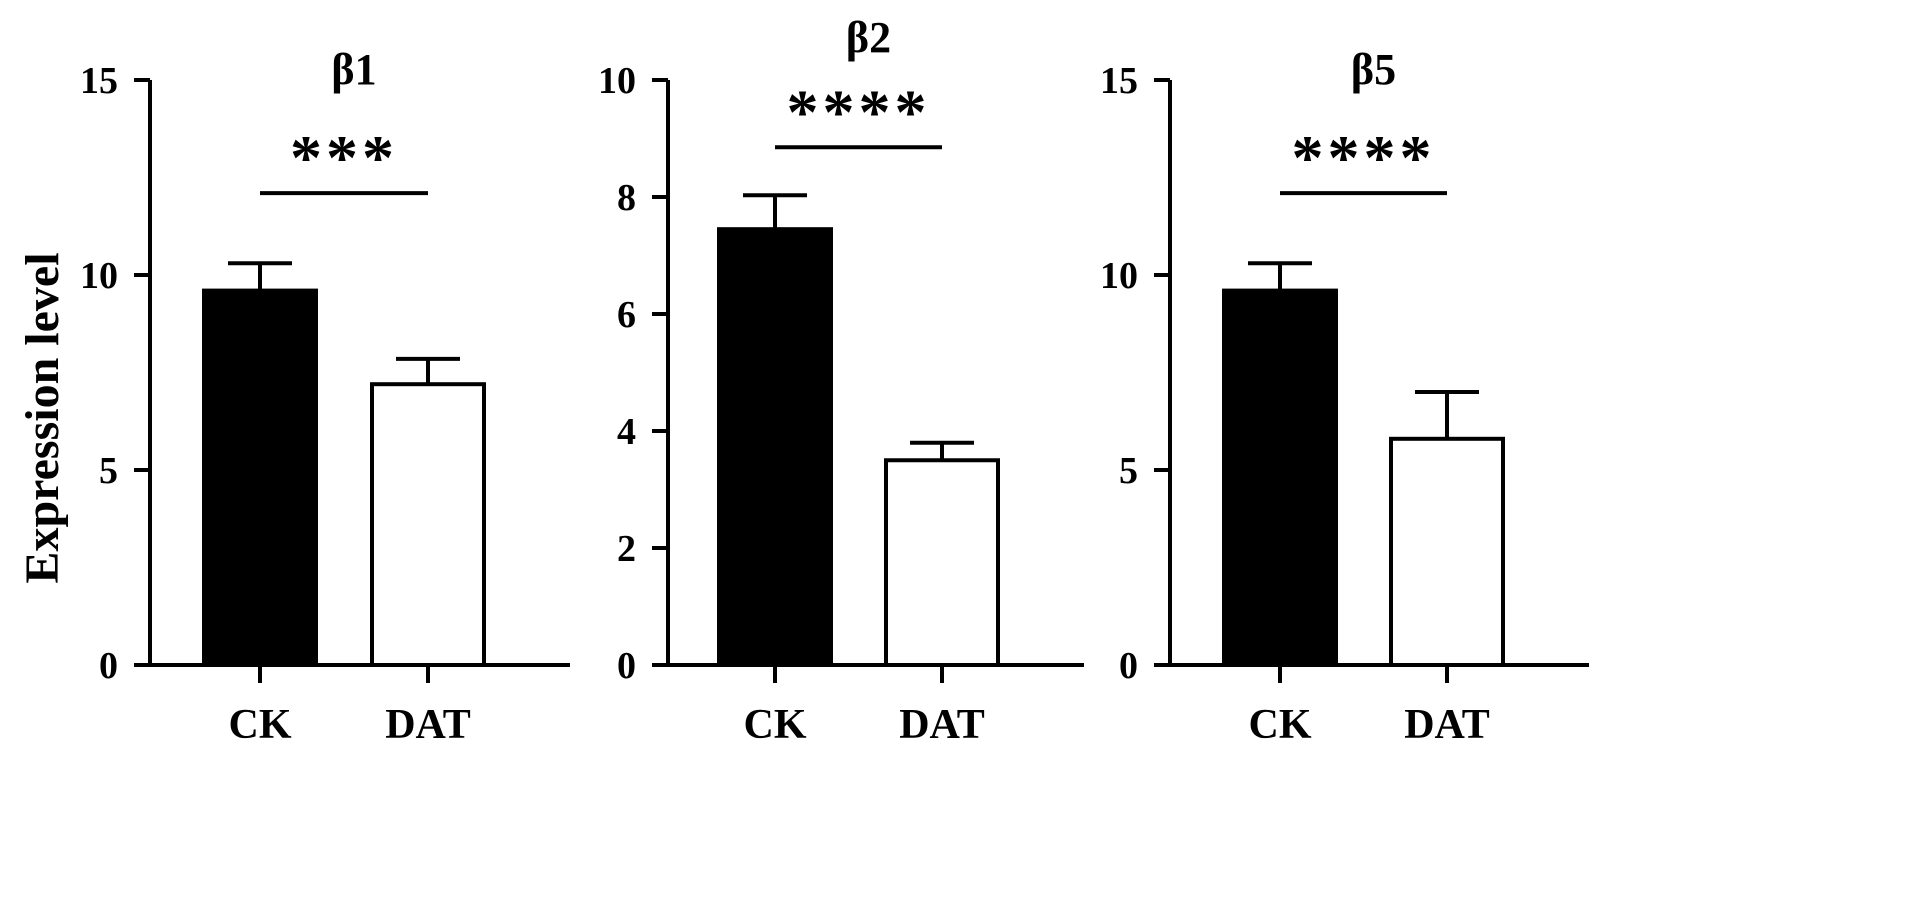 The height and width of the screenshot is (921, 1924). Describe the element at coordinates (868, 37) in the screenshot. I see `panel-title: β2` at that location.